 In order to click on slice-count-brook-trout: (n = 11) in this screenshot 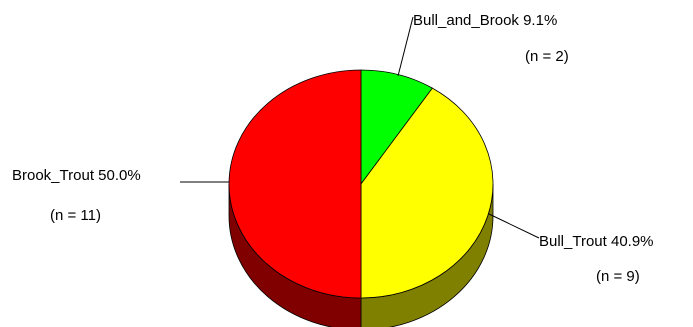, I will do `click(75, 215)`.